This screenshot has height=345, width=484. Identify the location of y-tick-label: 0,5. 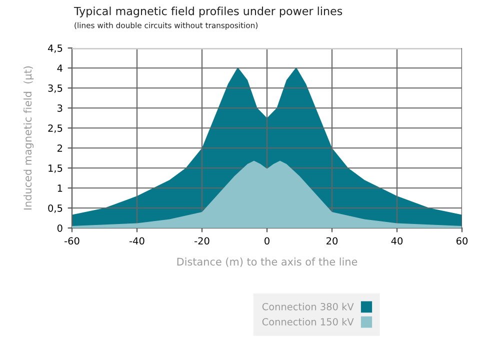
(55, 208).